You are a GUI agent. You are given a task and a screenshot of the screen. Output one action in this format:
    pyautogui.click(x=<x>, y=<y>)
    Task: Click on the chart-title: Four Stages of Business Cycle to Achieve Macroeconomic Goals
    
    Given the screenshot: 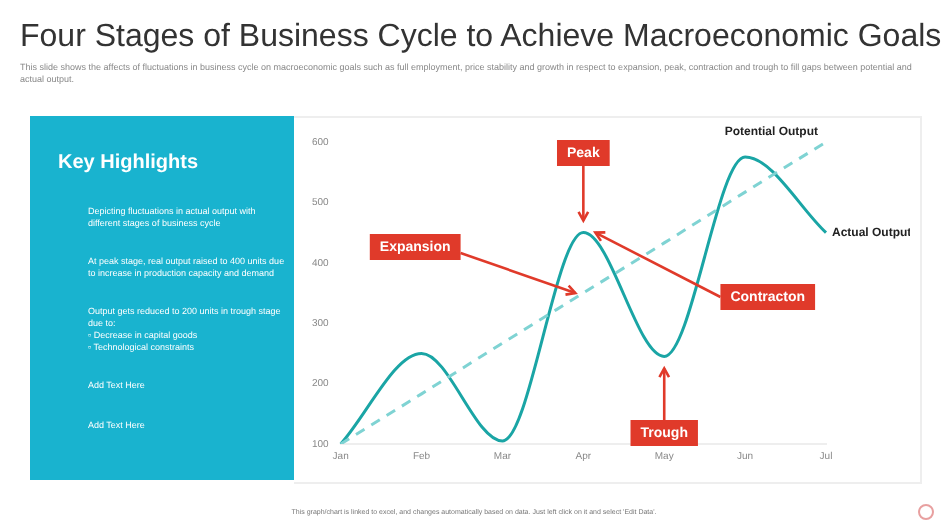 What is the action you would take?
    pyautogui.click(x=481, y=38)
    